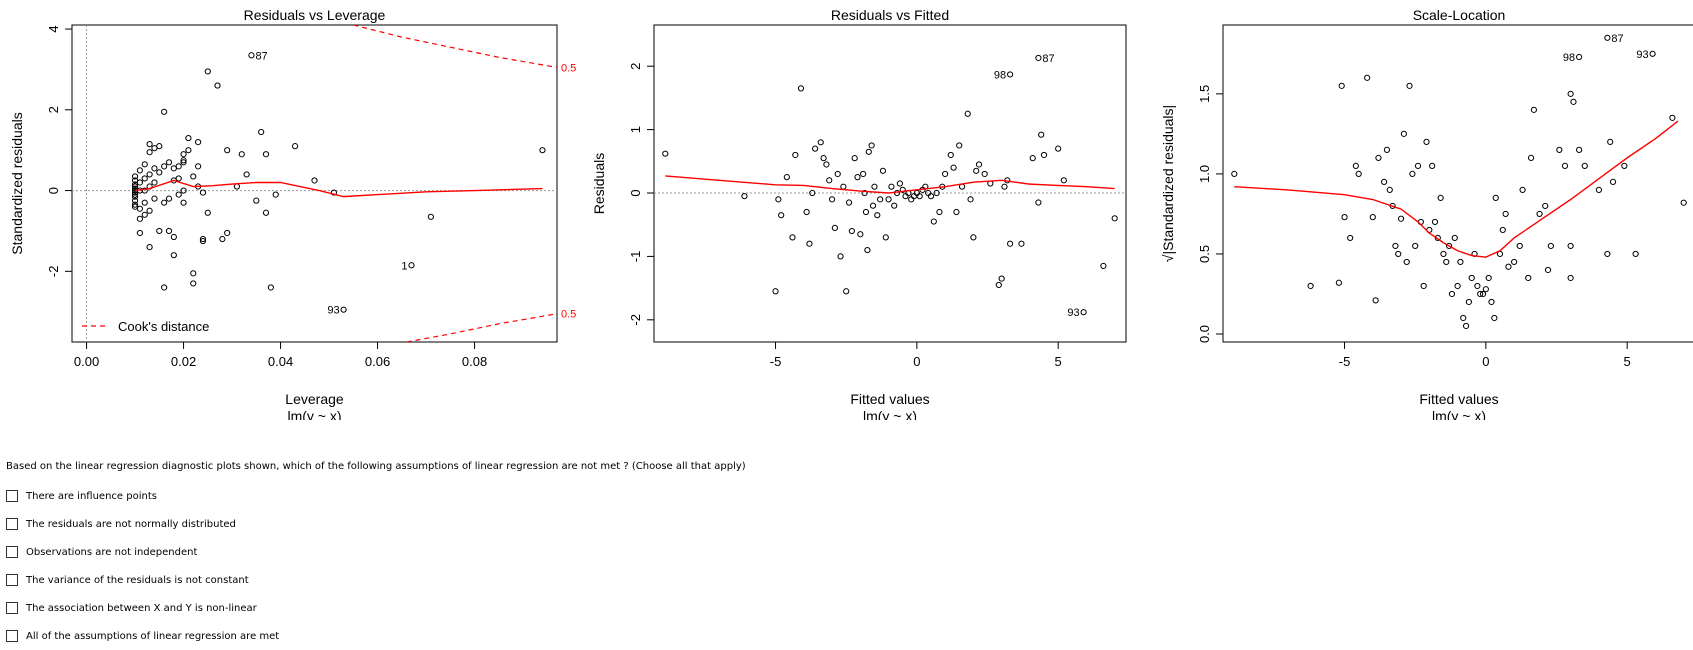 The height and width of the screenshot is (650, 1693). What do you see at coordinates (338, 188) in the screenshot?
I see `smooth-line` at bounding box center [338, 188].